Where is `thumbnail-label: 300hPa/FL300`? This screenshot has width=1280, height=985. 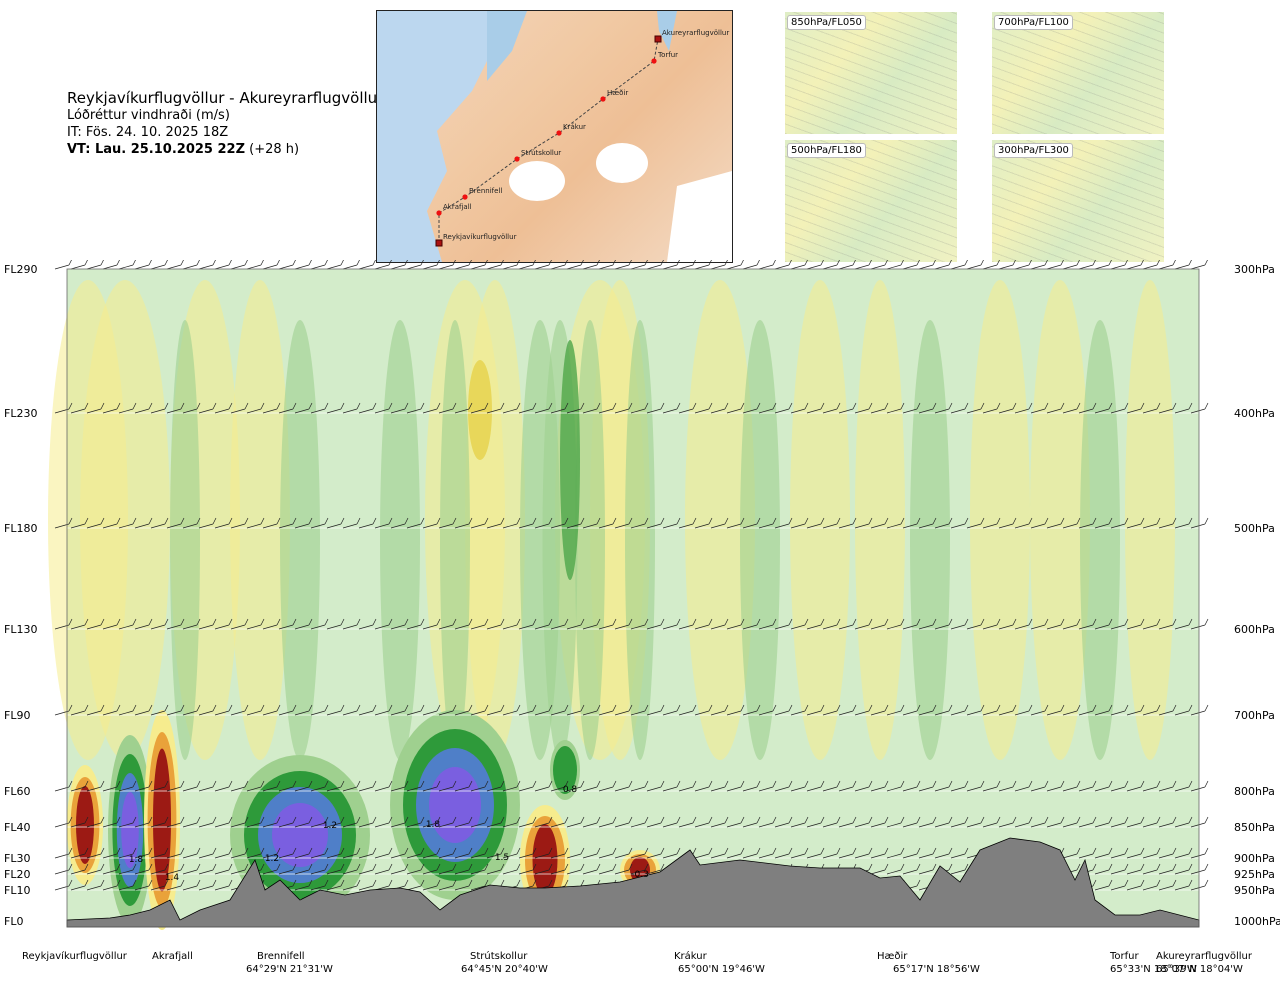 thumbnail-label: 300hPa/FL300 is located at coordinates (1033, 150).